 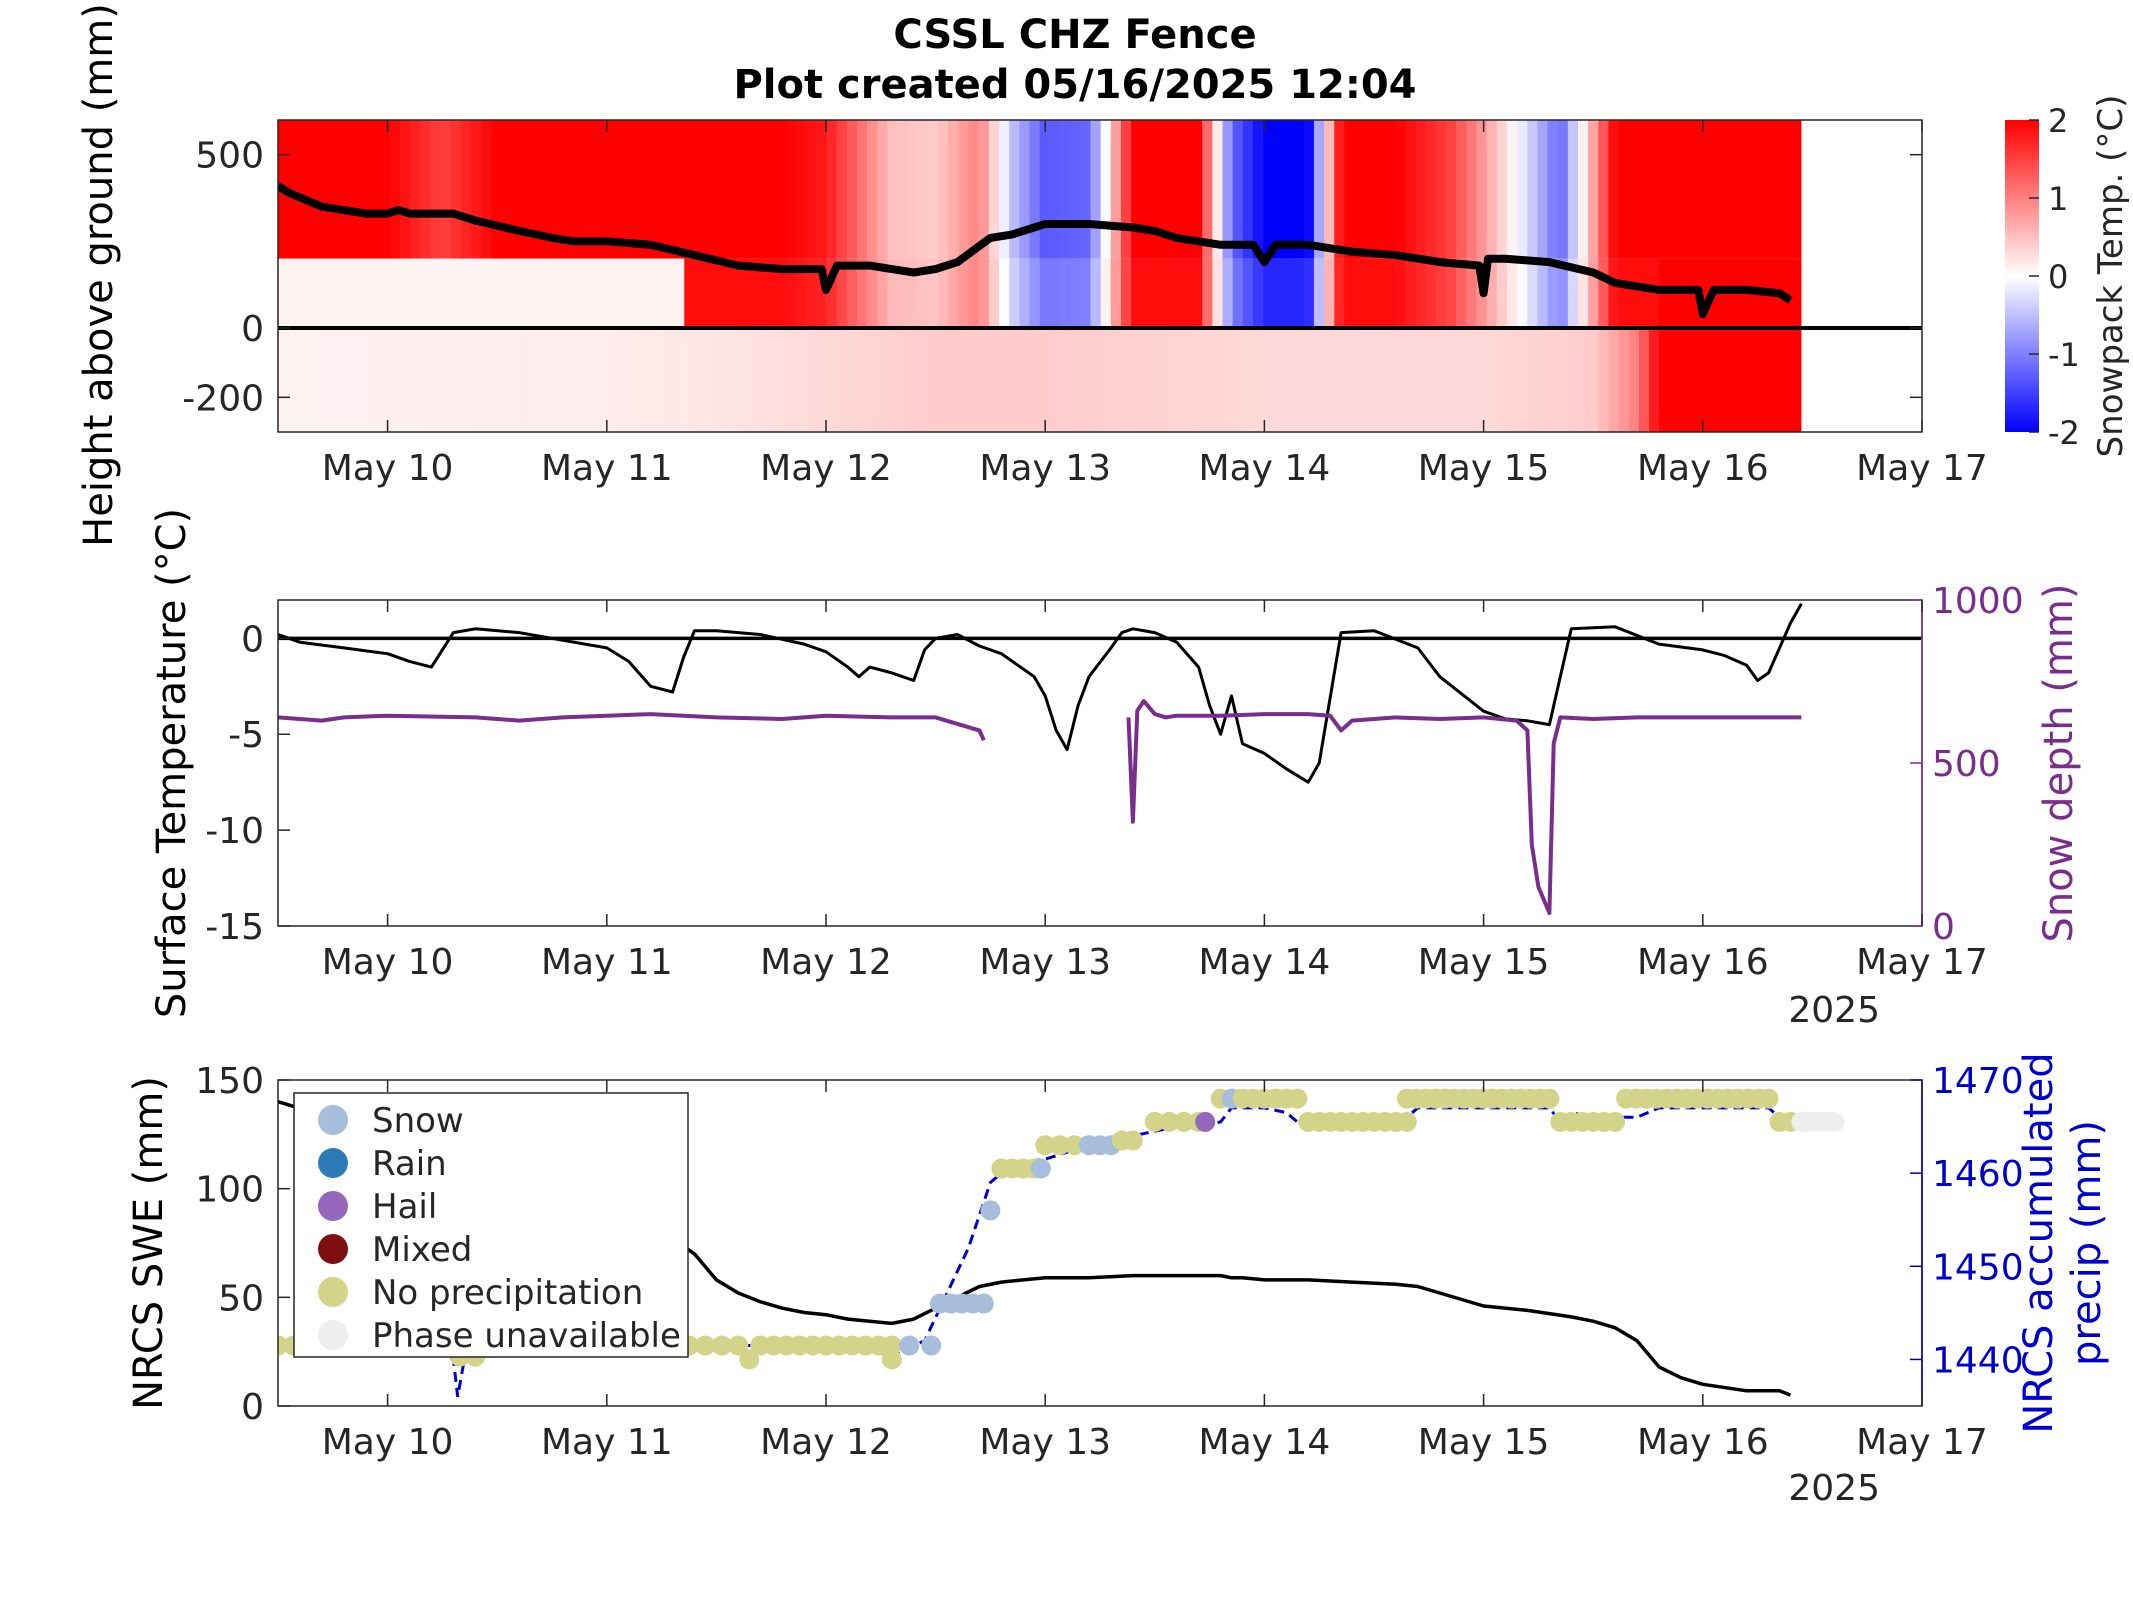 What do you see at coordinates (1045, 1442) in the screenshot?
I see `xtick-label: May 13` at bounding box center [1045, 1442].